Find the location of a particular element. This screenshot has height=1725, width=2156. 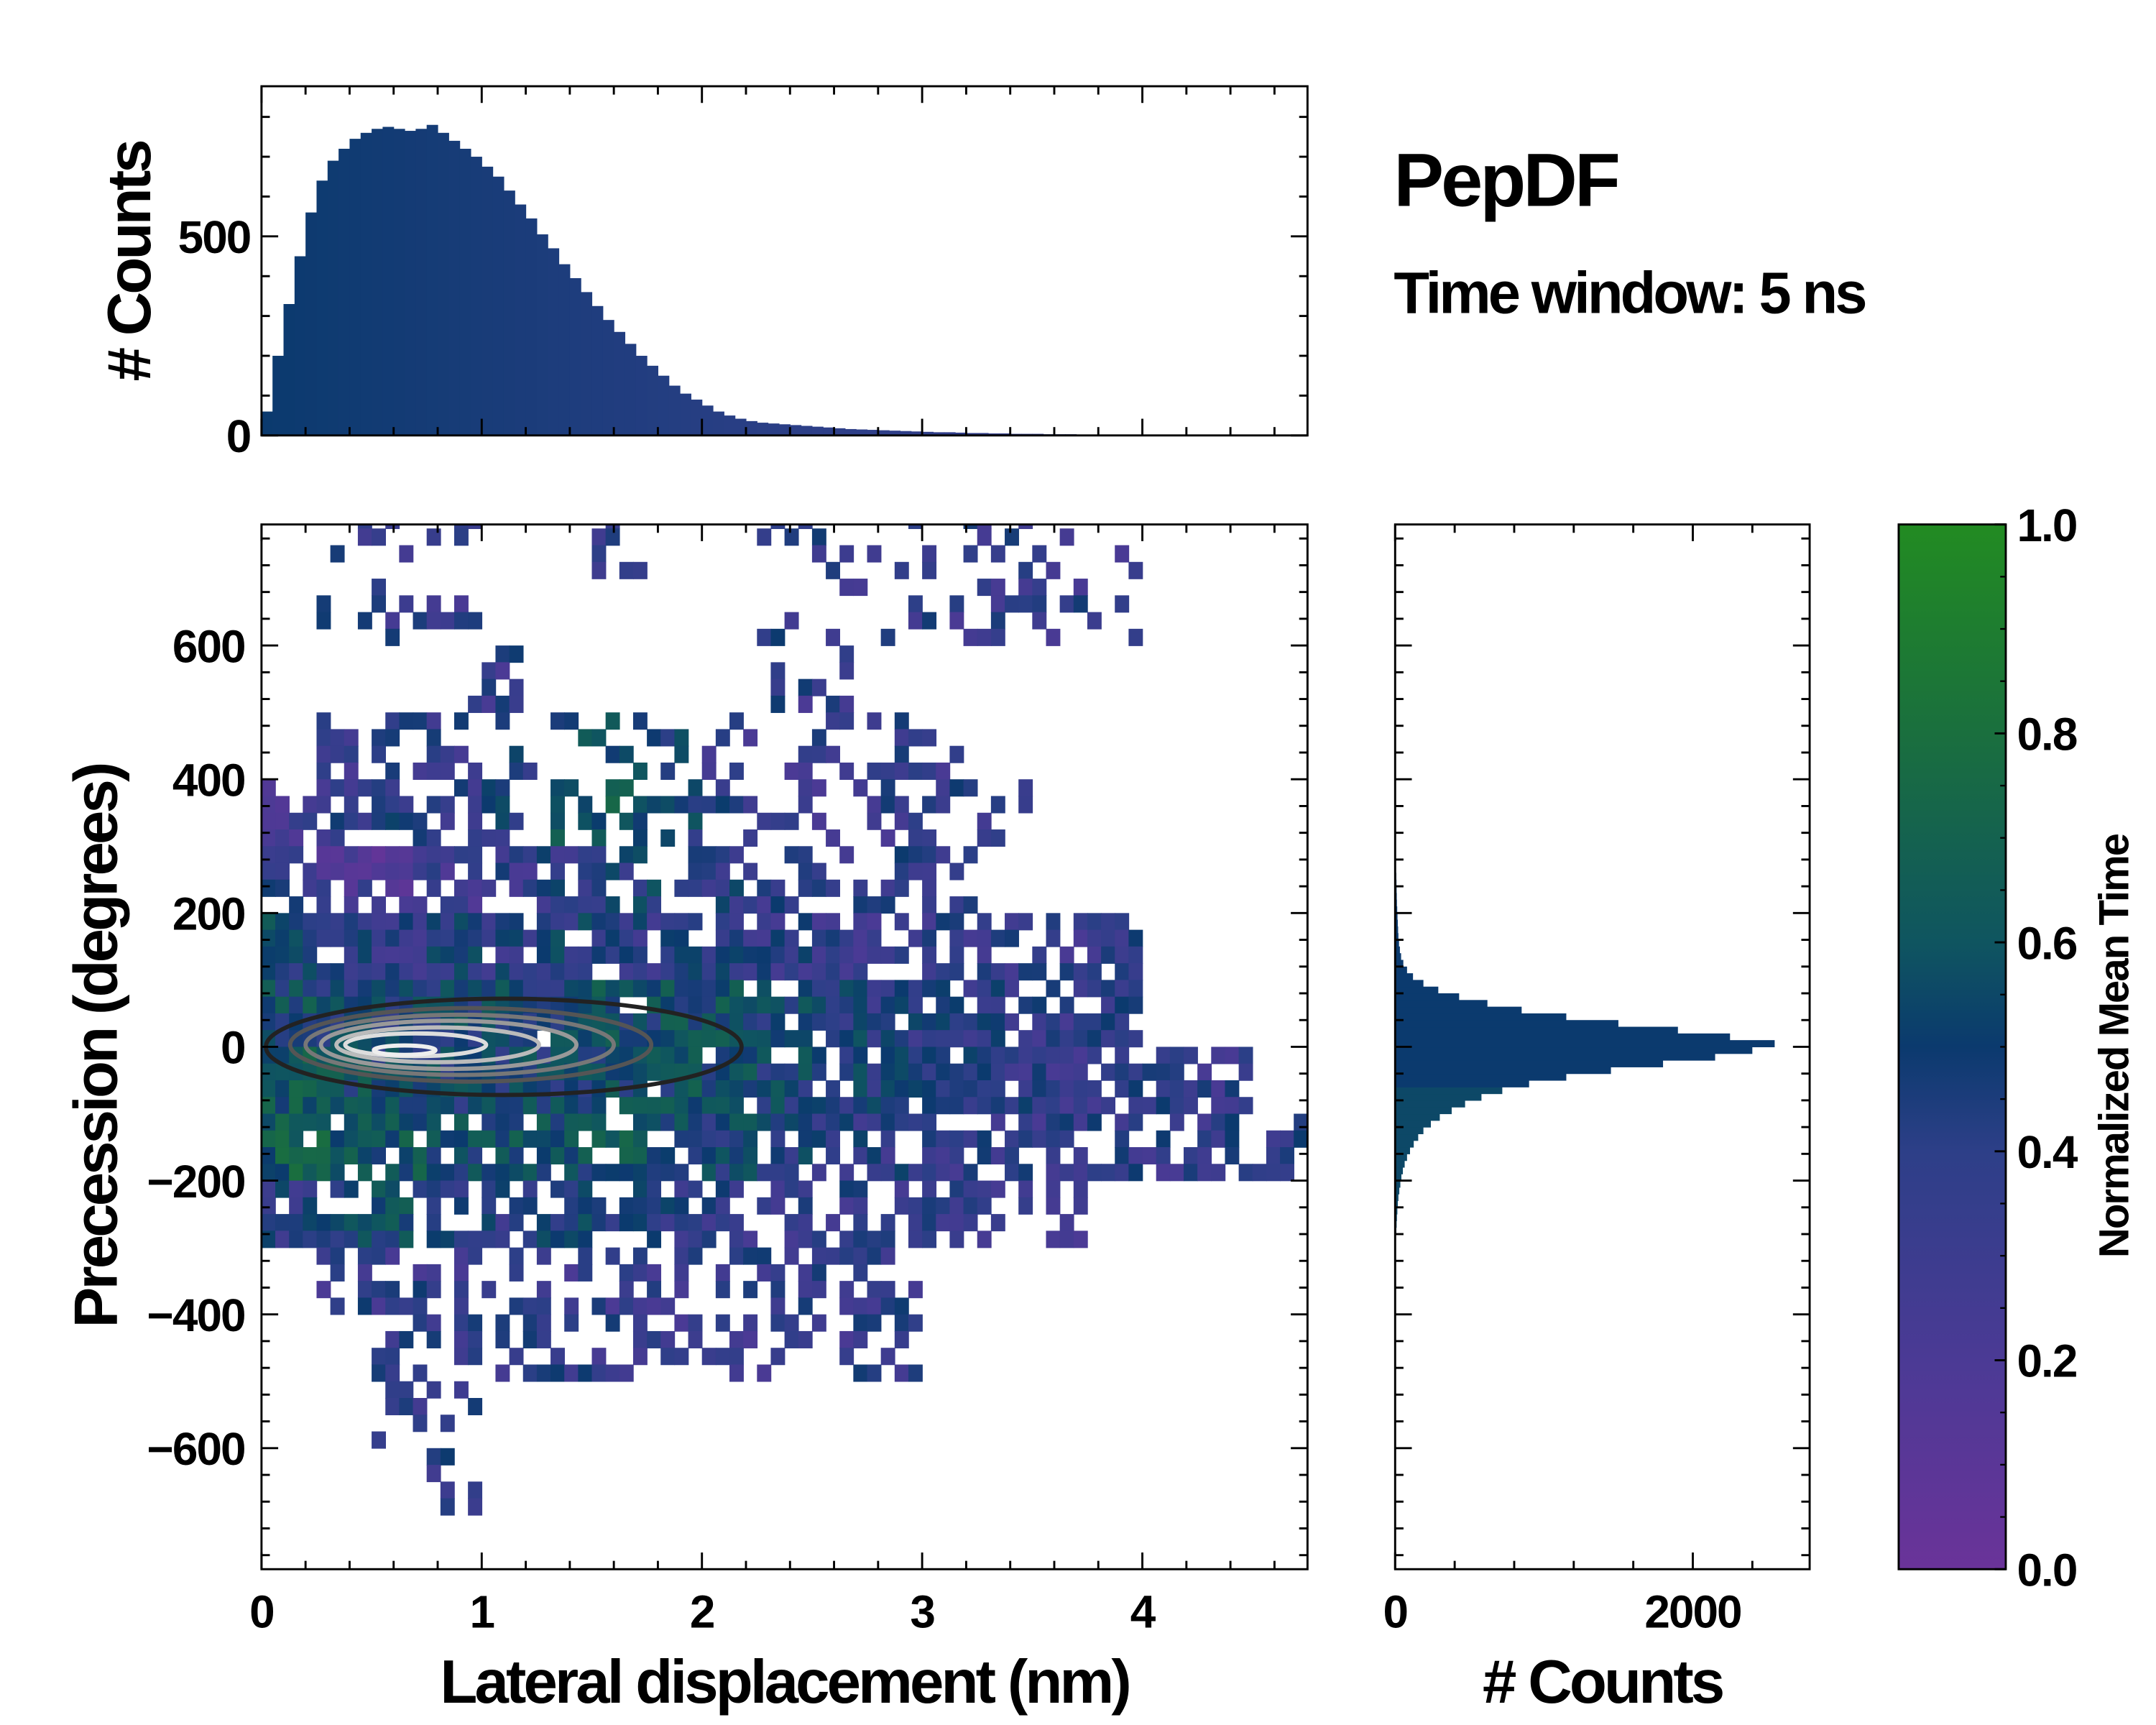

axes-frame is located at coordinates (784, 261).